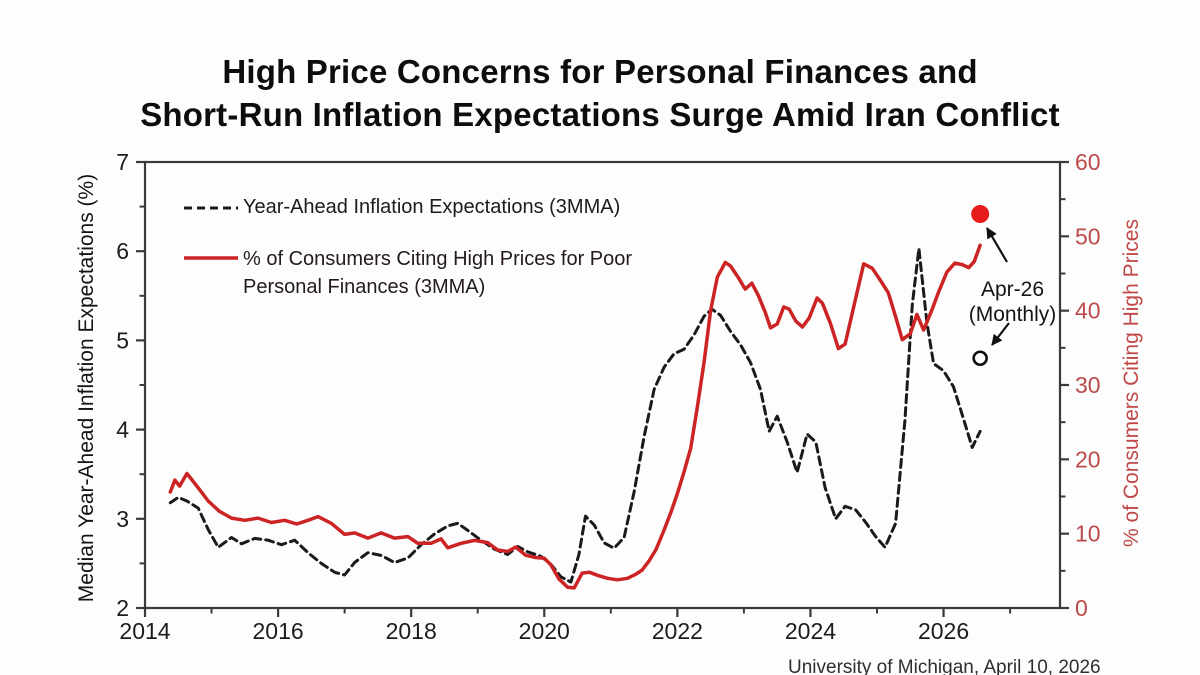 This screenshot has width=1200, height=675. Describe the element at coordinates (980, 358) in the screenshot. I see `marker-open-circle` at that location.